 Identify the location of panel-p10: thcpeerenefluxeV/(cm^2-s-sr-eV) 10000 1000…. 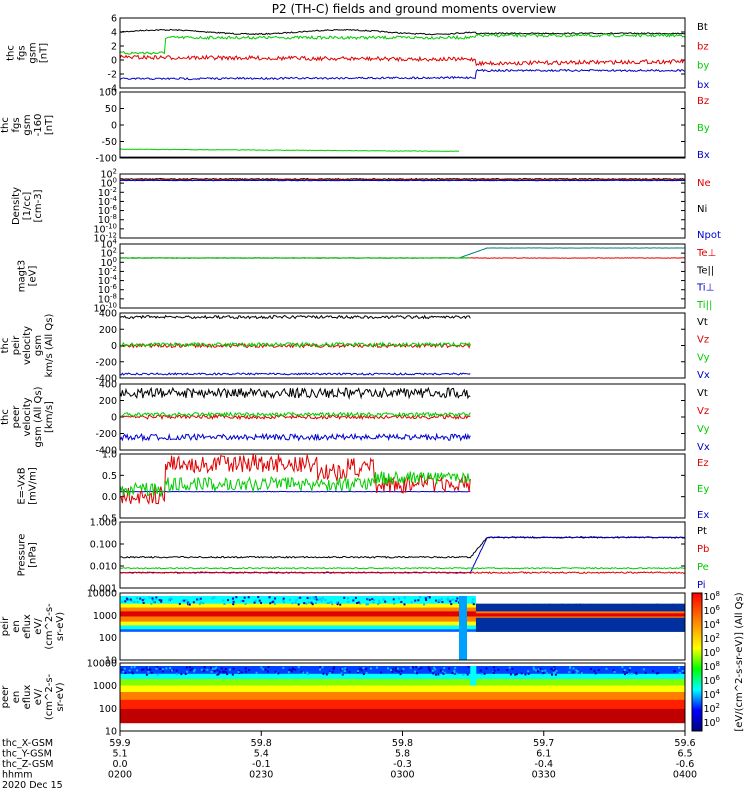
(343, 698).